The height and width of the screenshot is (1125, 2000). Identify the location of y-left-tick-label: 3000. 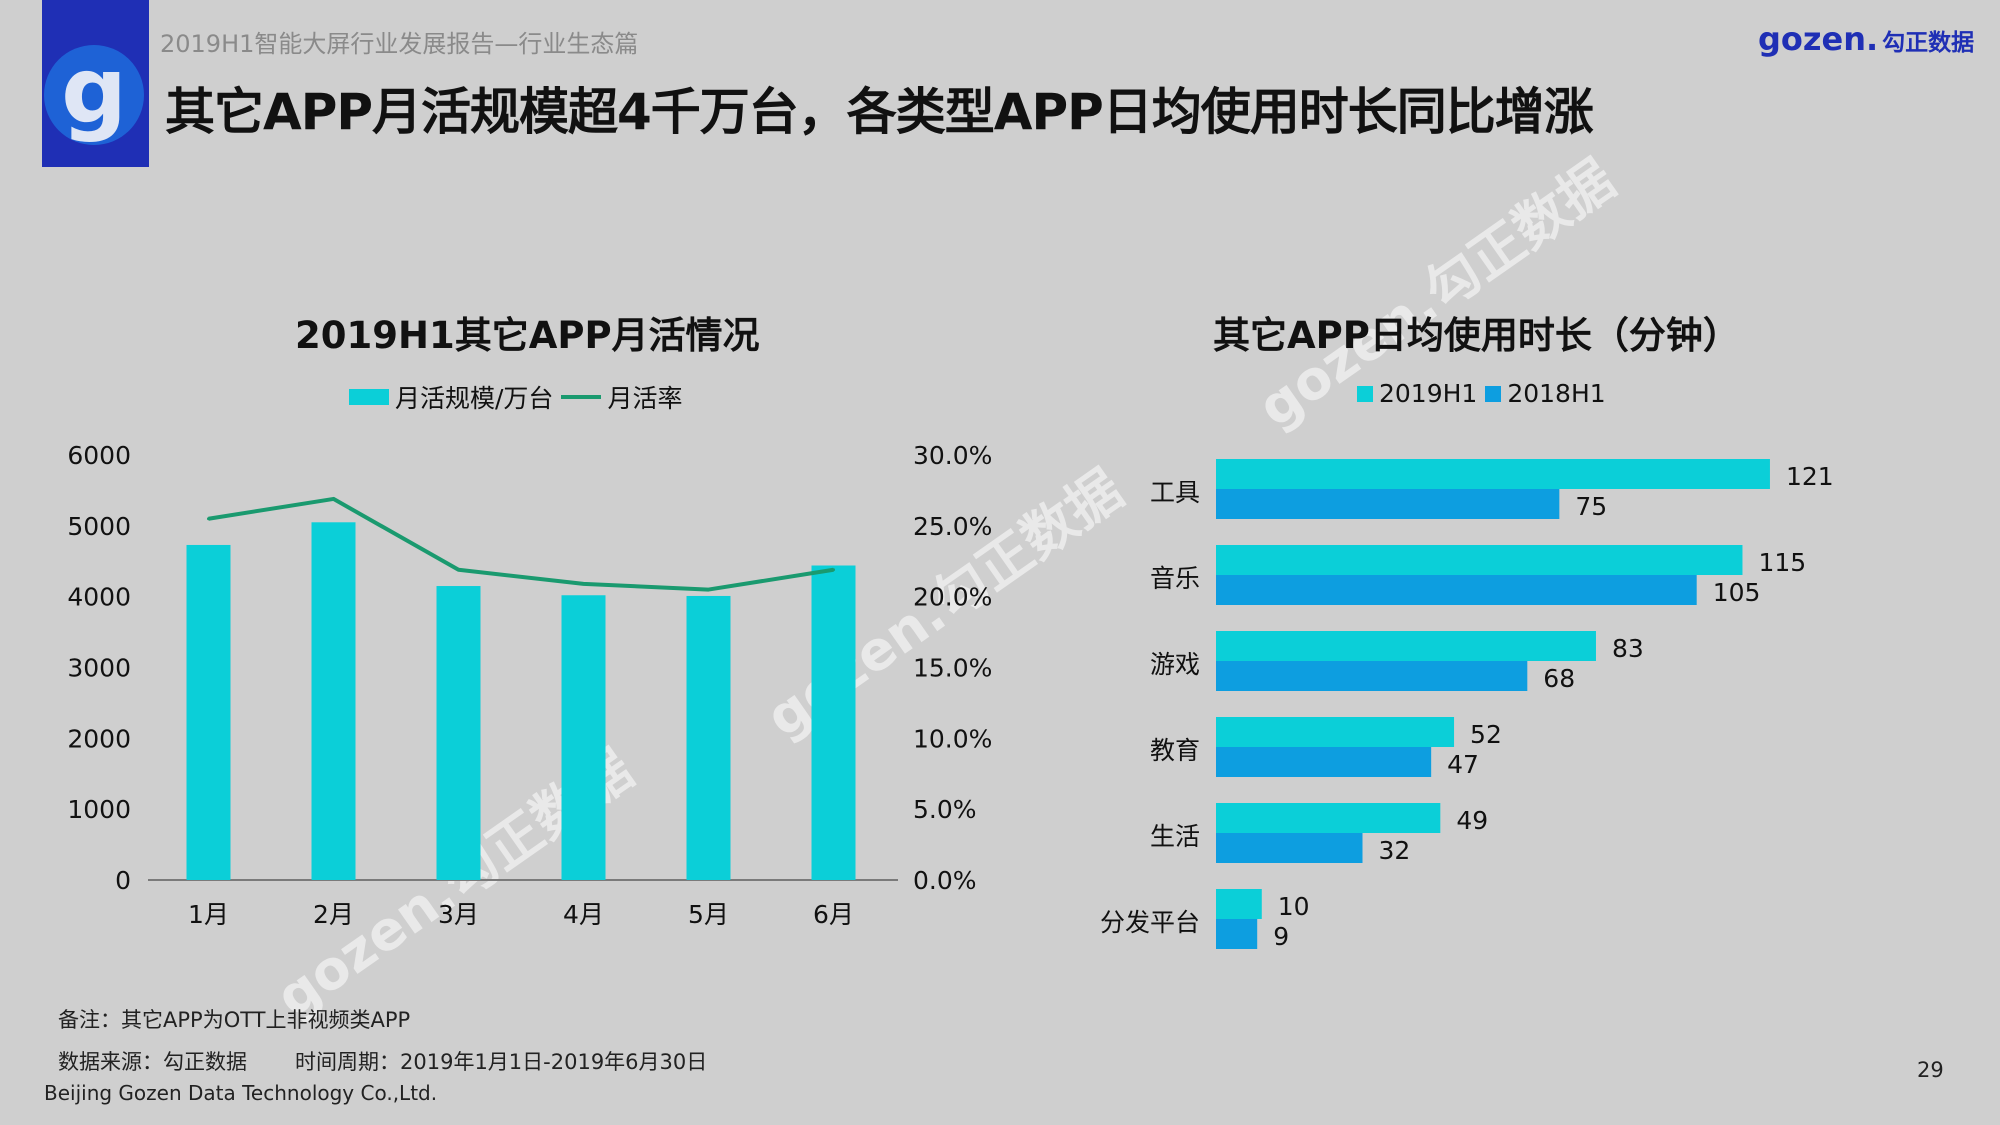
(99, 668).